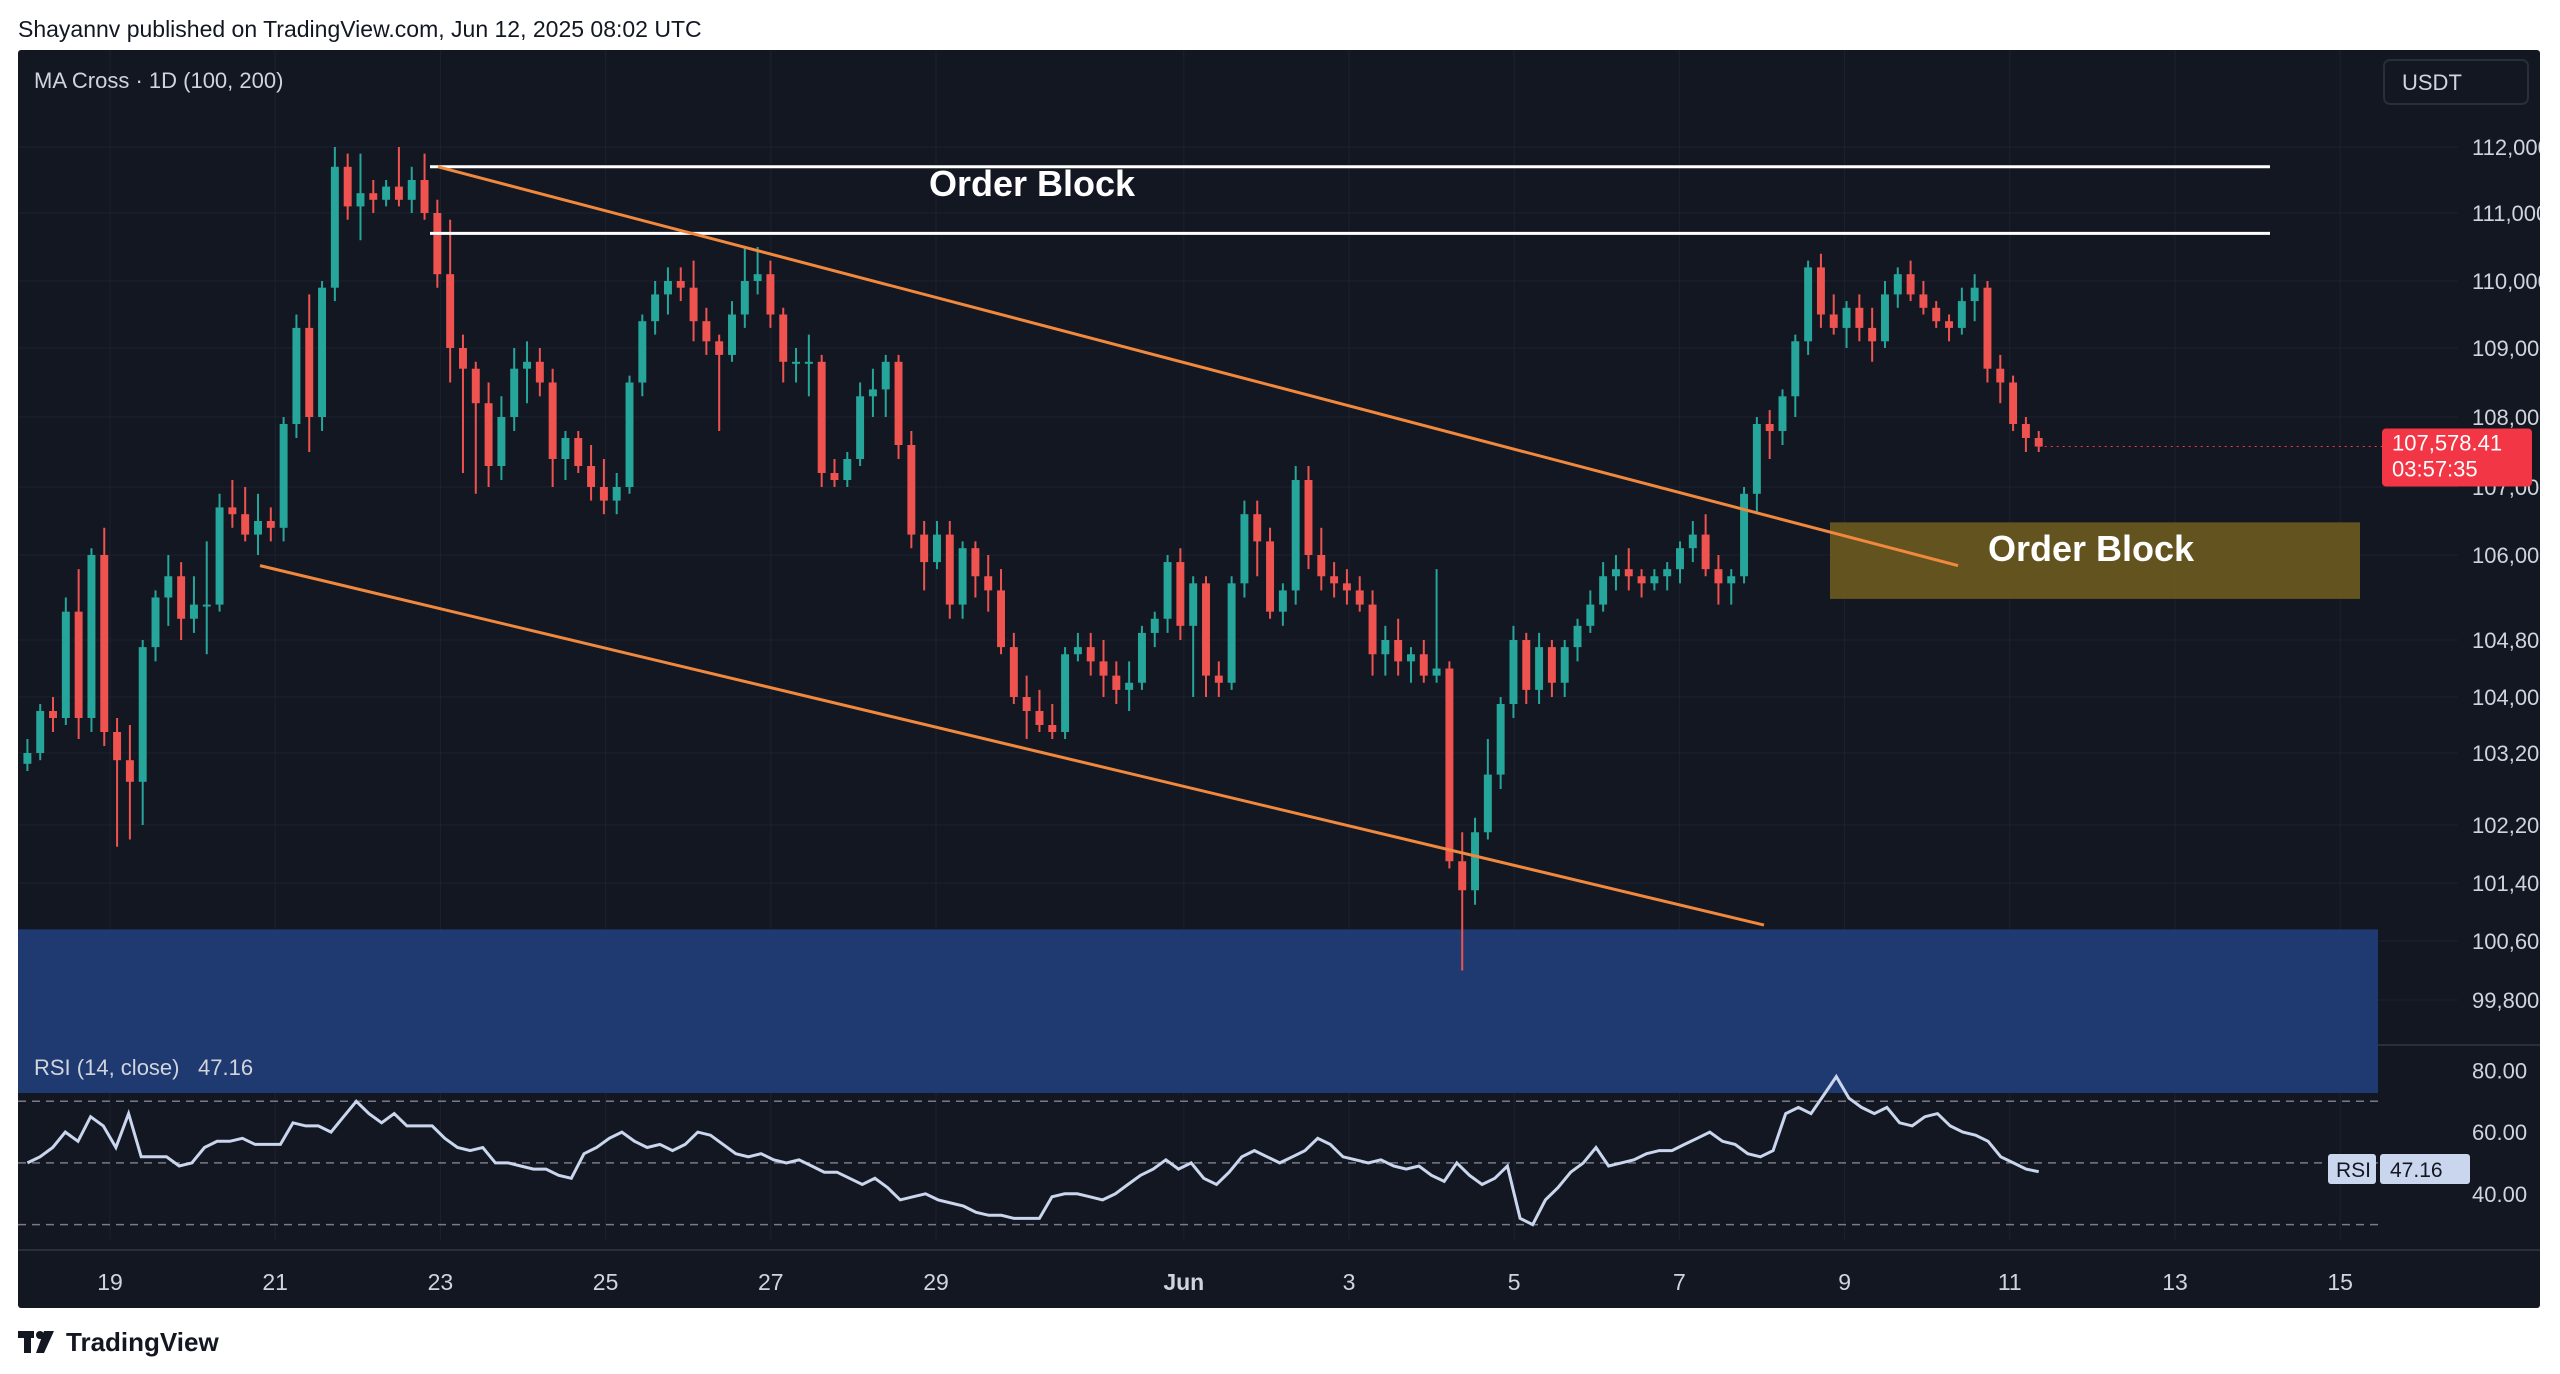 The image size is (2560, 1374). What do you see at coordinates (2506, 348) in the screenshot?
I see `price-tick-label: 109,000.00` at bounding box center [2506, 348].